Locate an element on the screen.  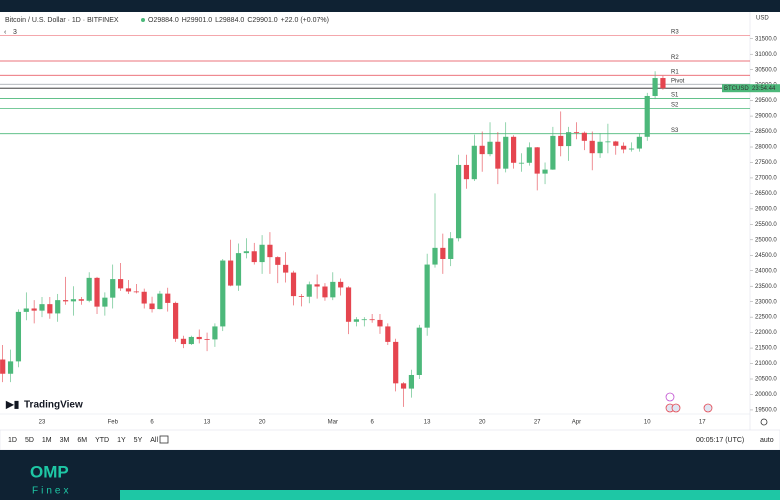
pivot-label: S1 is located at coordinates (675, 96).